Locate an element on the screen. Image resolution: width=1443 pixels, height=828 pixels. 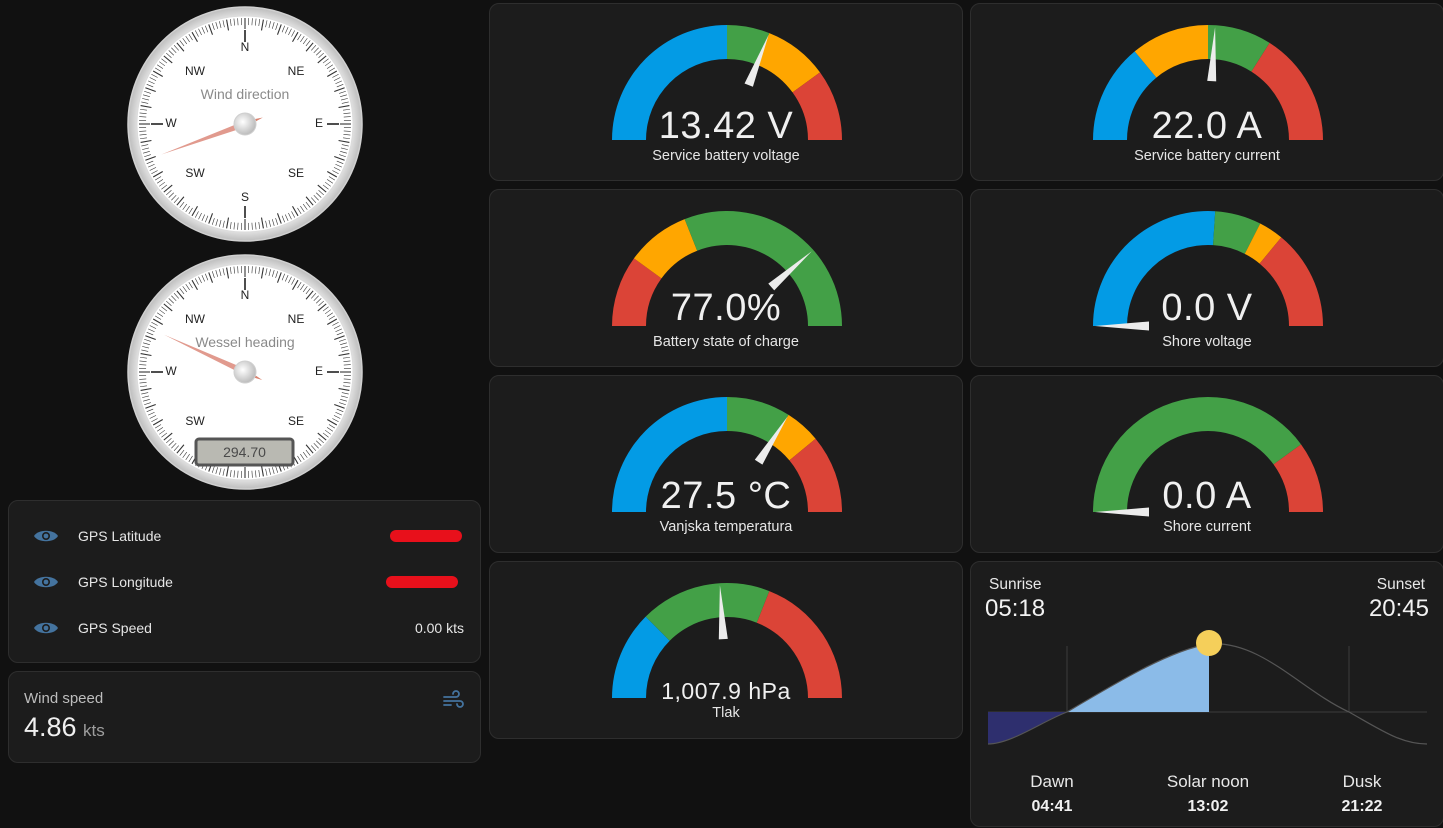
gauge-service-battery-voltage: 13.42 V Service battery voltage is located at coordinates (726, 92).